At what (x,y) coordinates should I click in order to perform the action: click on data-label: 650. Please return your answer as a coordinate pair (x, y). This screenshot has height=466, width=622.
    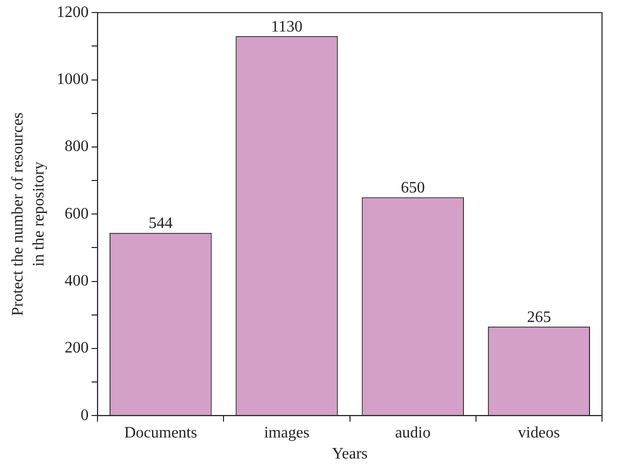
    Looking at the image, I should click on (412, 188).